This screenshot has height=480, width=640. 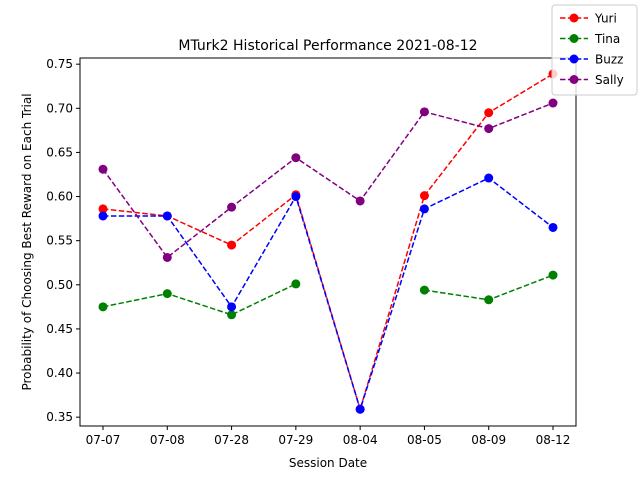 I want to click on x-tick-label: 08-05, so click(x=424, y=440).